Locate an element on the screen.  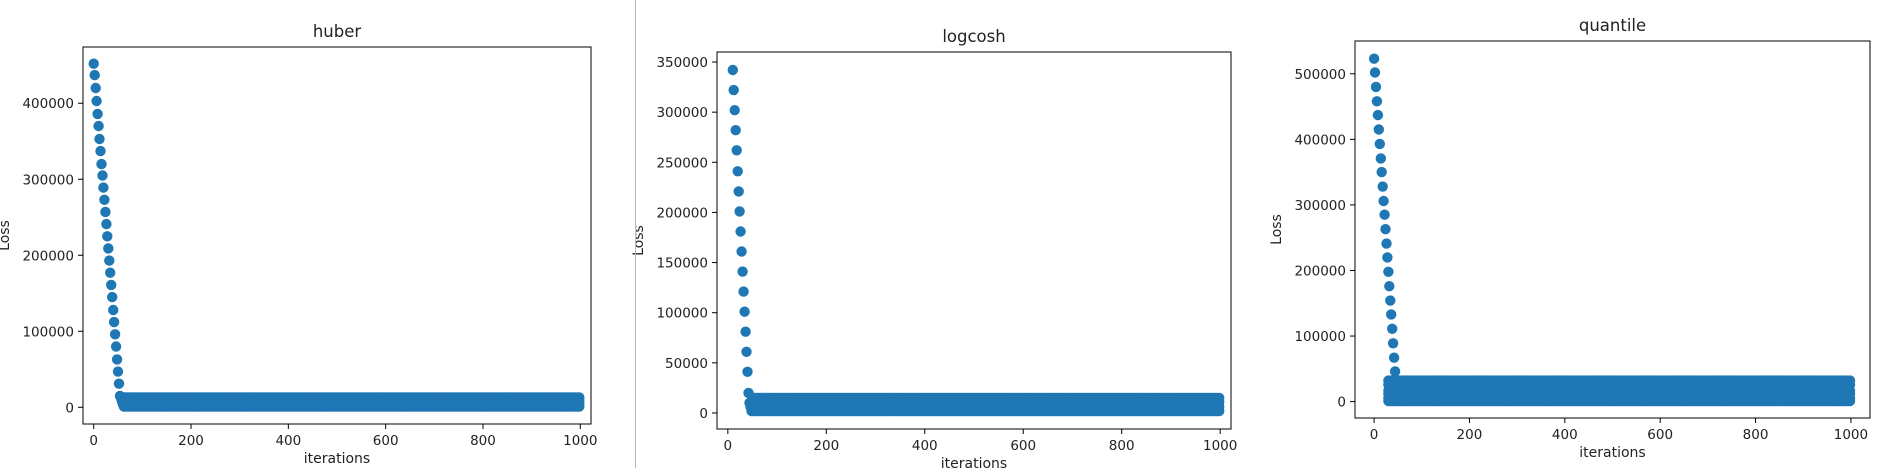
y-tick-label: 250000 is located at coordinates (682, 163).